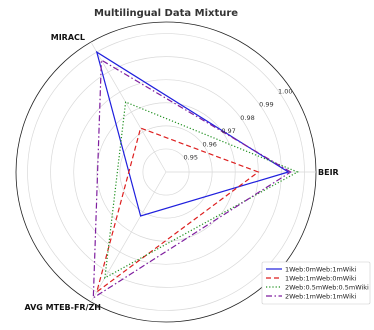  I want to click on legend-box, so click(316, 283).